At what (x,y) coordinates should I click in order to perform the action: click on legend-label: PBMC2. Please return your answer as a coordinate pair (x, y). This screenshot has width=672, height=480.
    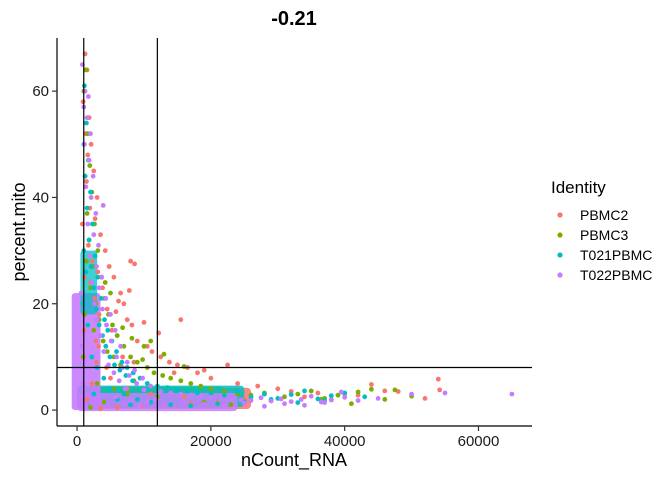
    Looking at the image, I should click on (604, 215).